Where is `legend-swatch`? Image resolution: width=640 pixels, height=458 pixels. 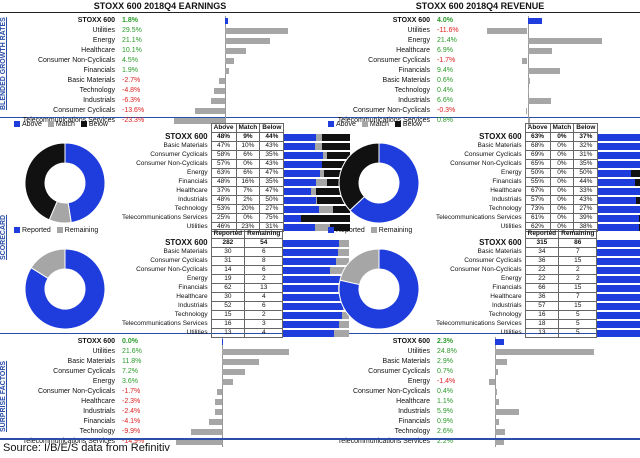
legend-swatch is located at coordinates (364, 124).